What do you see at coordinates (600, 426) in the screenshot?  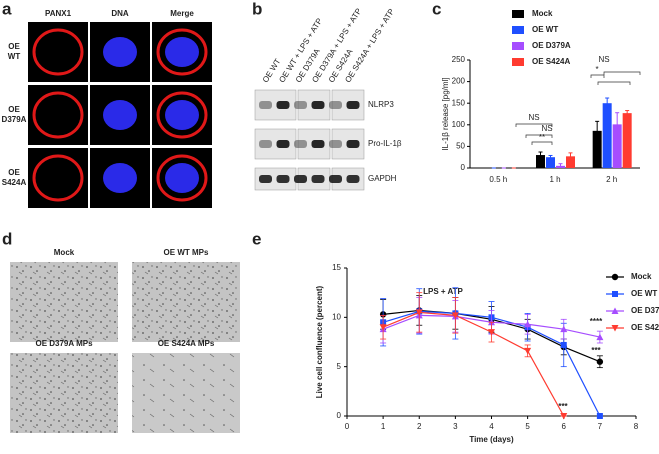 I see `x-tick-label: 7` at bounding box center [600, 426].